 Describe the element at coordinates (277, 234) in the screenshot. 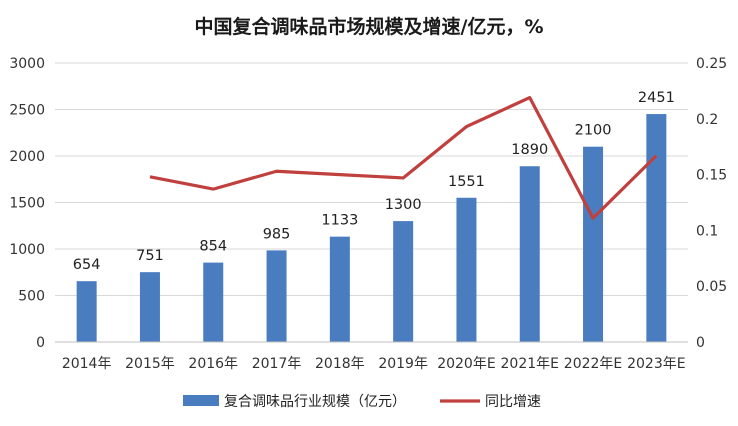

I see `bar-data-label: 985` at that location.